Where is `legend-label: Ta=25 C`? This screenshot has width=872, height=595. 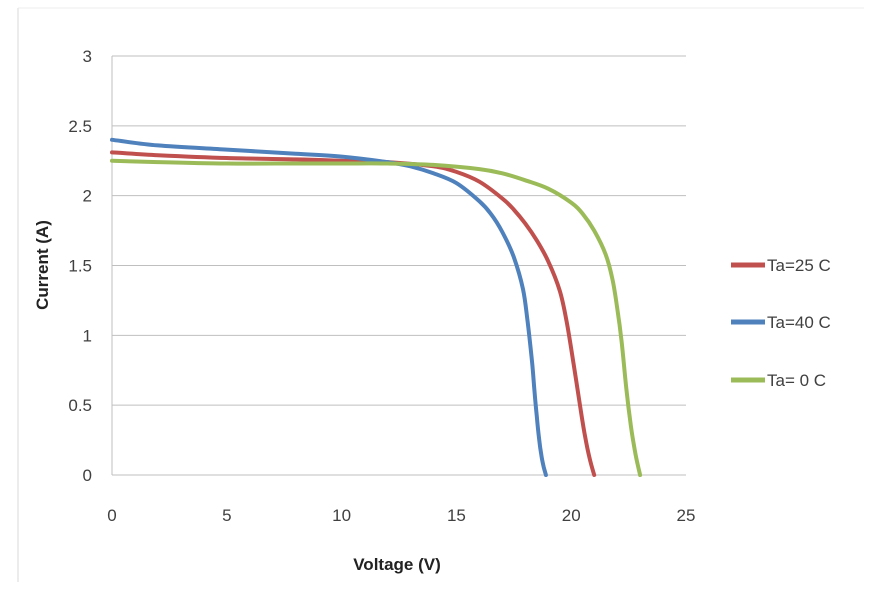 legend-label: Ta=25 C is located at coordinates (799, 265).